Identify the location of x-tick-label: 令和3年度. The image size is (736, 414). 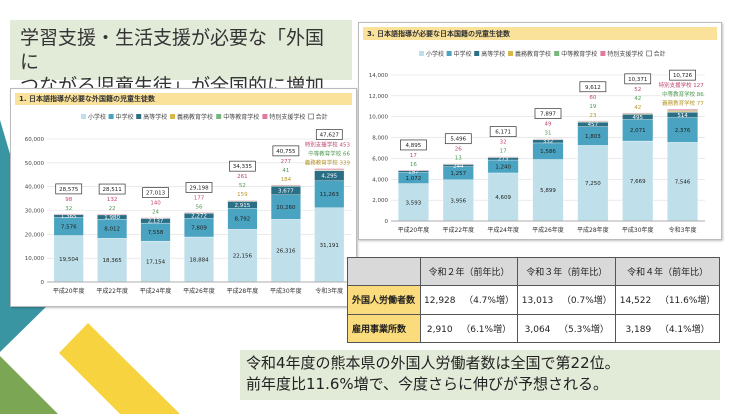
(683, 230).